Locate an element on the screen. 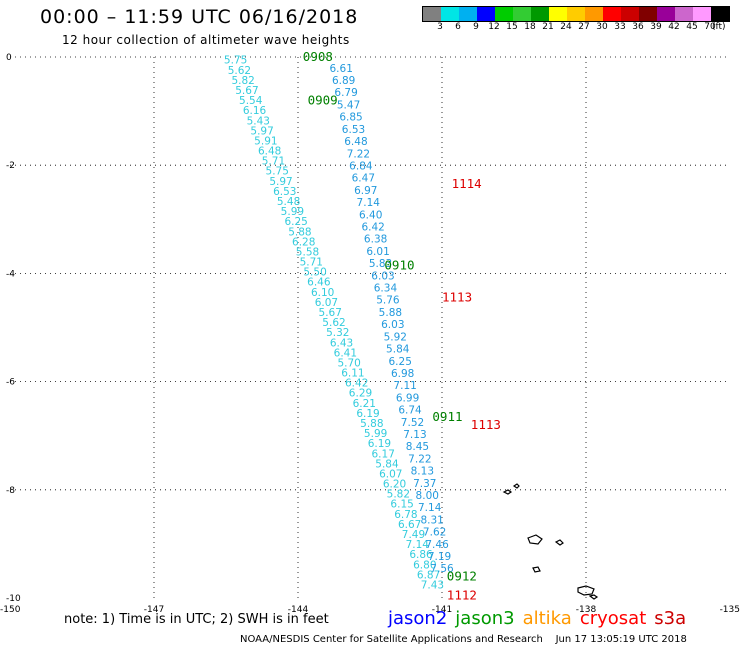 The width and height of the screenshot is (740, 650). swh-value-label: 6.61 is located at coordinates (341, 69).